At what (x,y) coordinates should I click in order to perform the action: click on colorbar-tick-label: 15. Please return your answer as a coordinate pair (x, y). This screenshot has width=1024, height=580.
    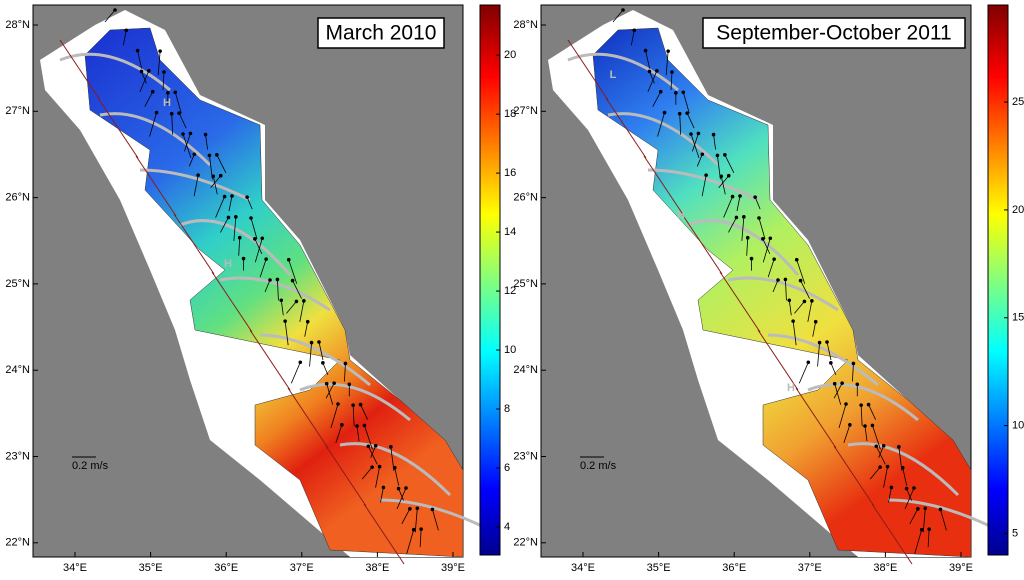
    Looking at the image, I should click on (1018, 318).